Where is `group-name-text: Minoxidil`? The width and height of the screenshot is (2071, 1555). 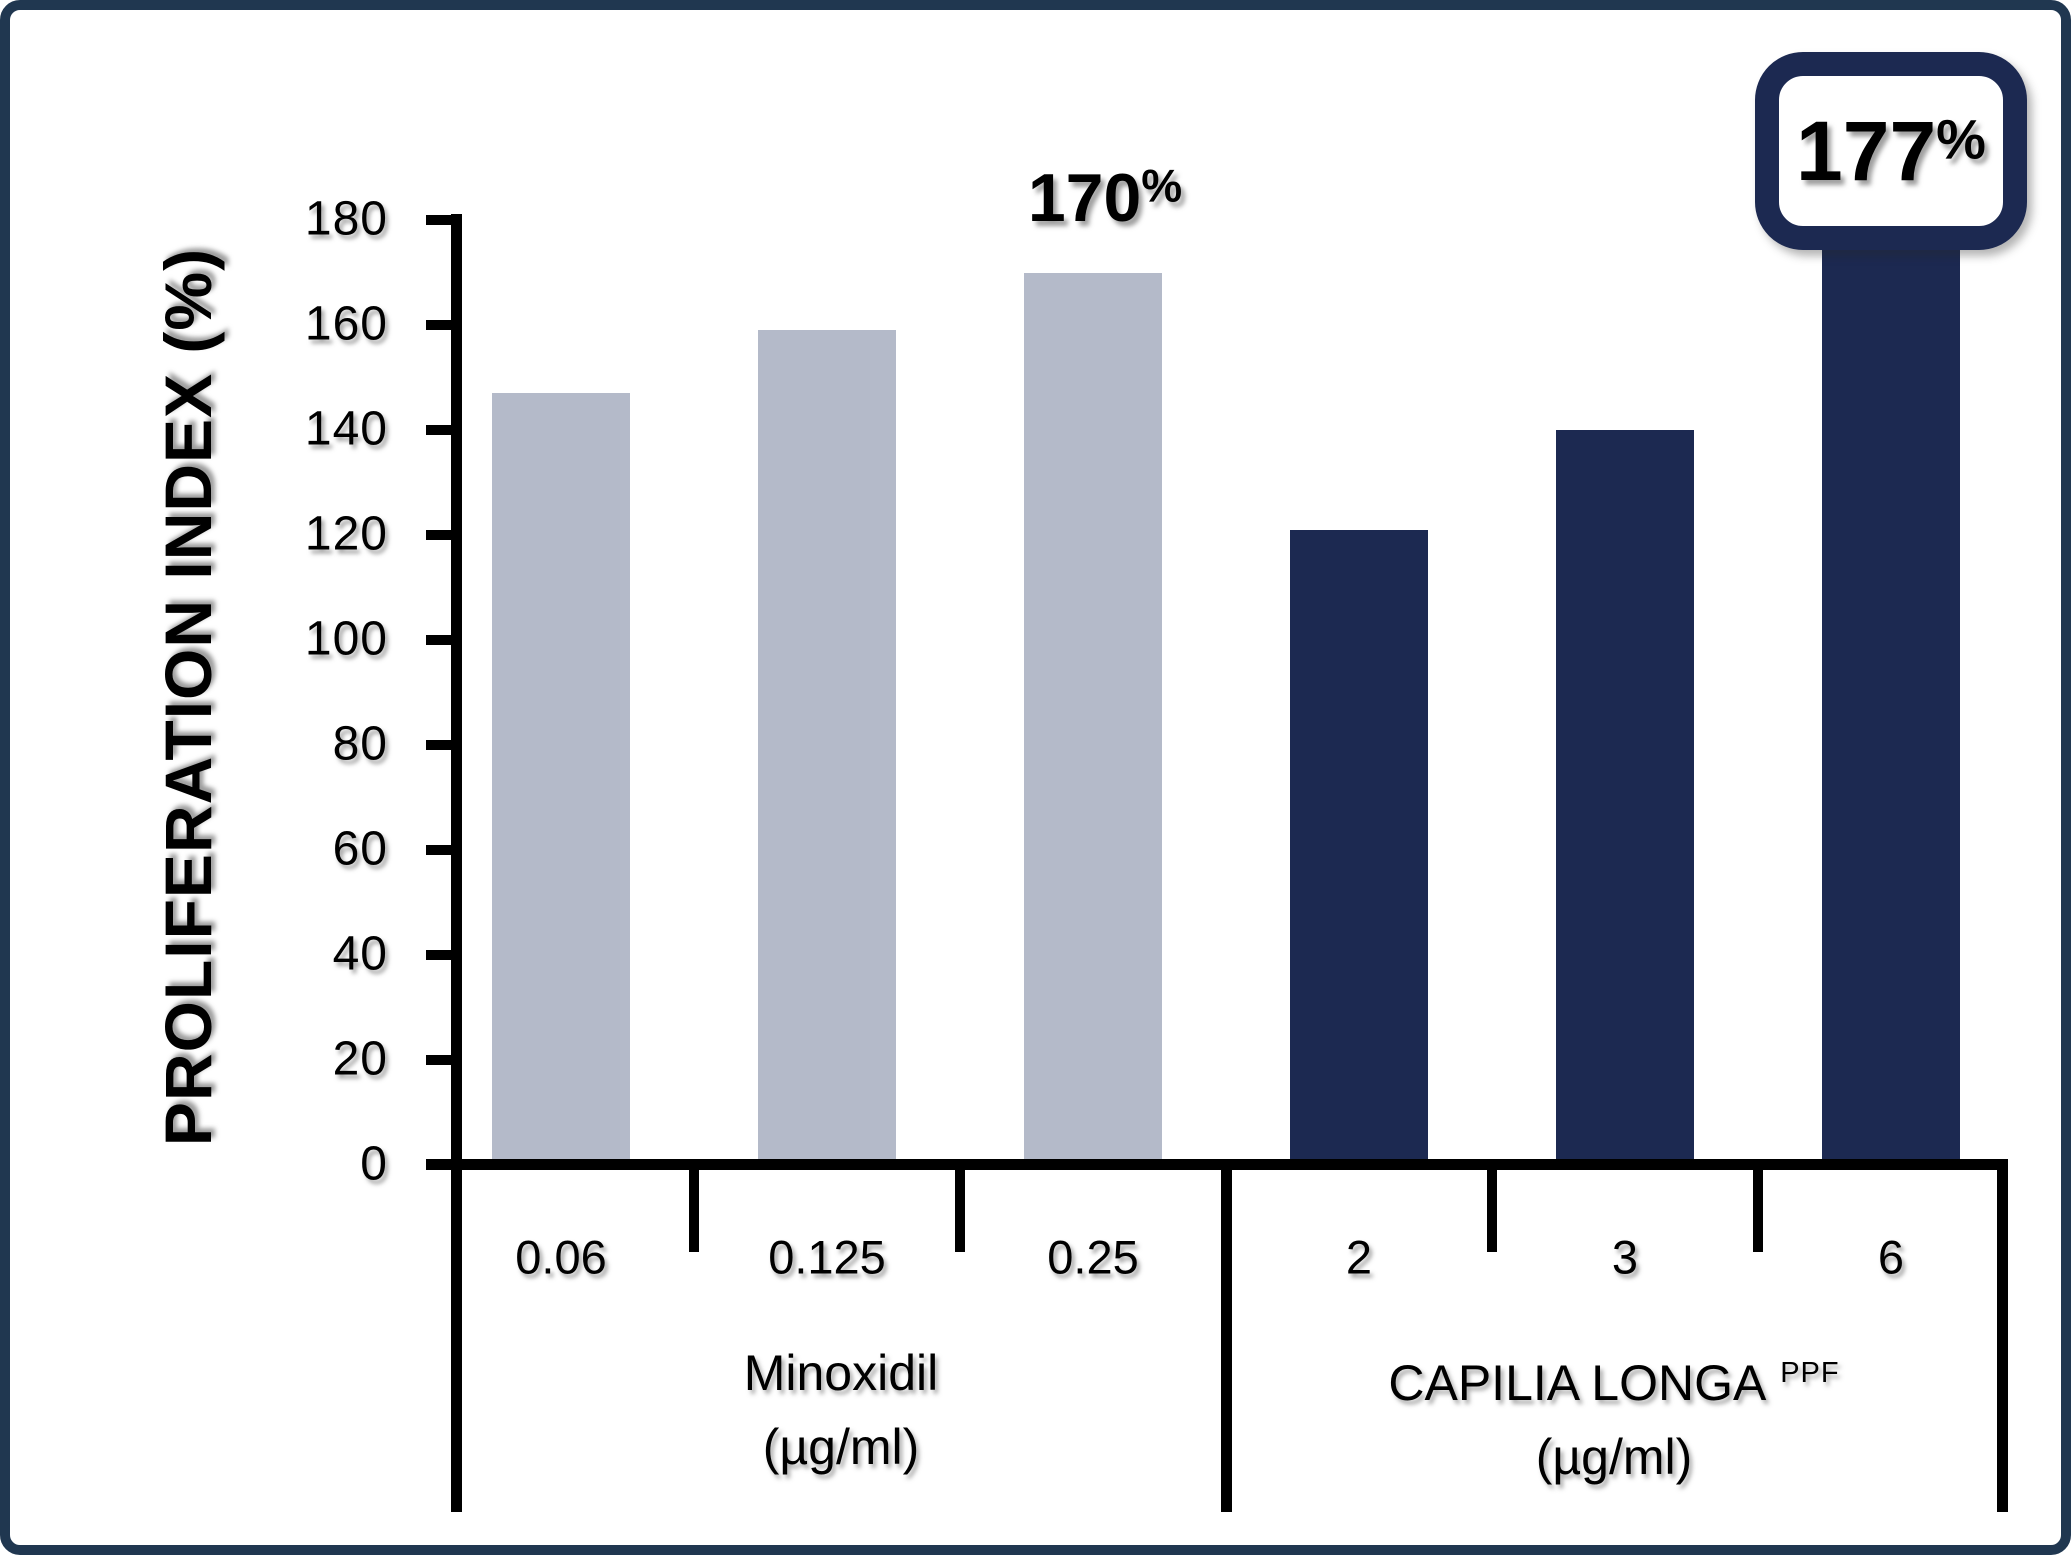
group-name-text: Minoxidil is located at coordinates (841, 1373).